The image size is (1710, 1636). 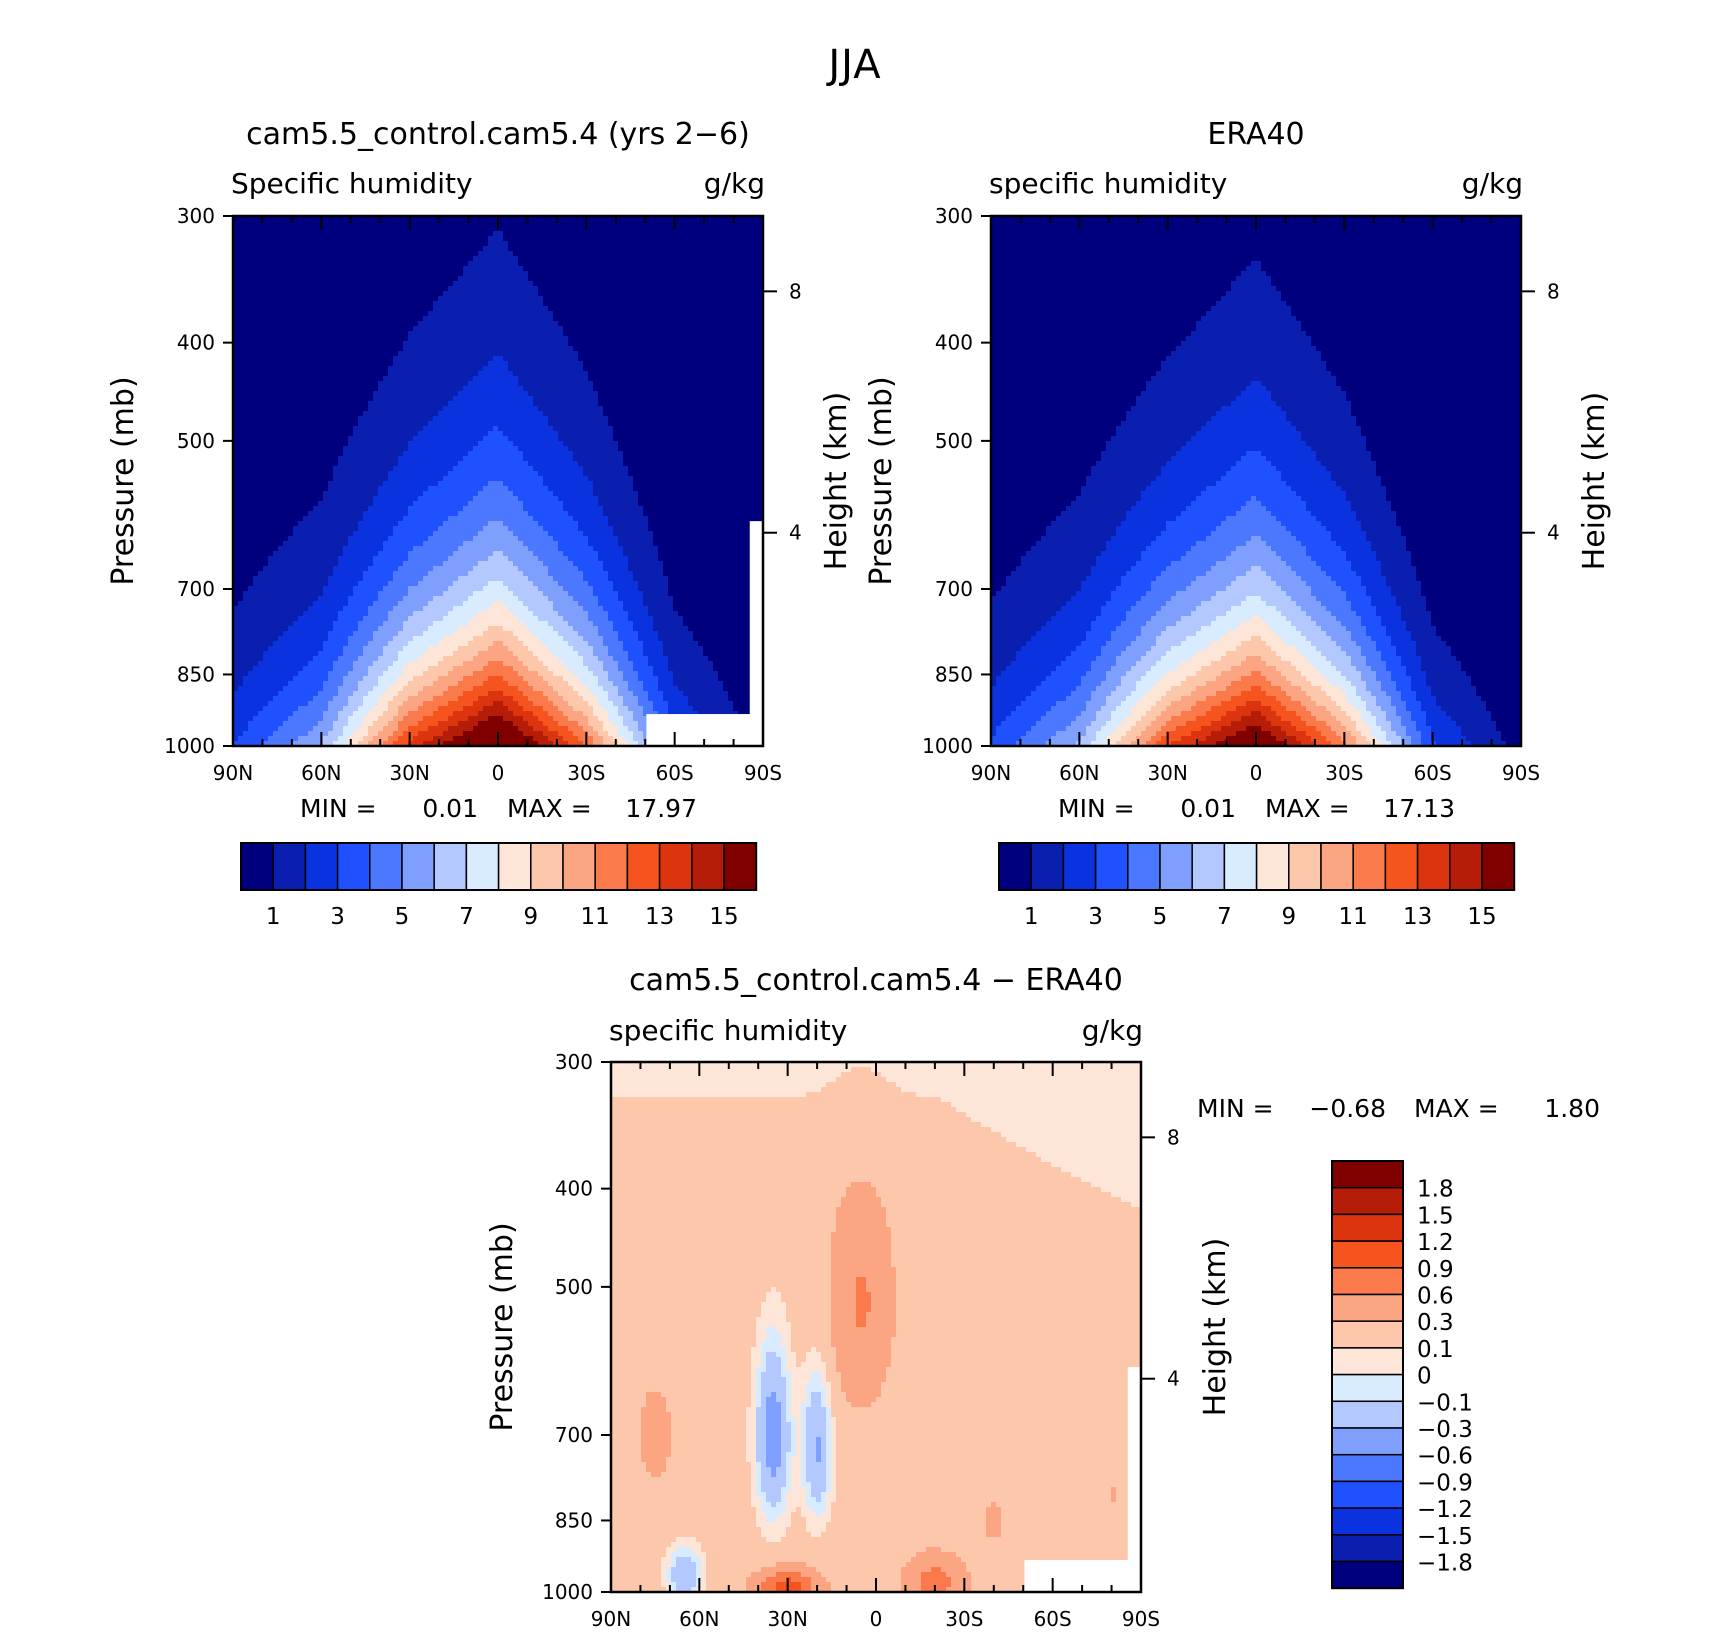 I want to click on x-tick-label: 60N, so click(x=699, y=1619).